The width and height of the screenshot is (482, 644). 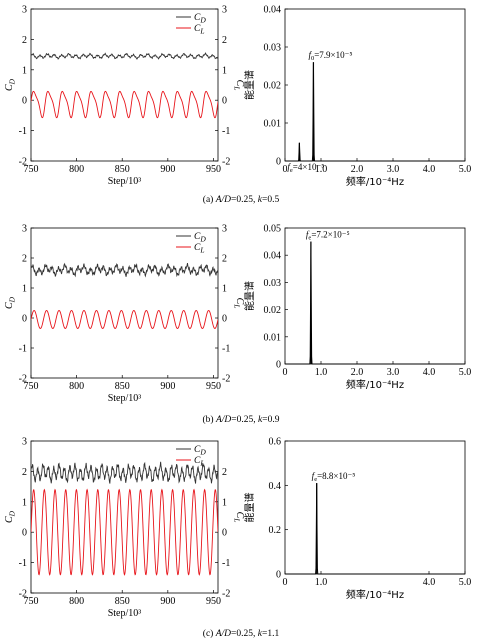 What do you see at coordinates (273, 310) in the screenshot?
I see `y-tick-label: 0.02` at bounding box center [273, 310].